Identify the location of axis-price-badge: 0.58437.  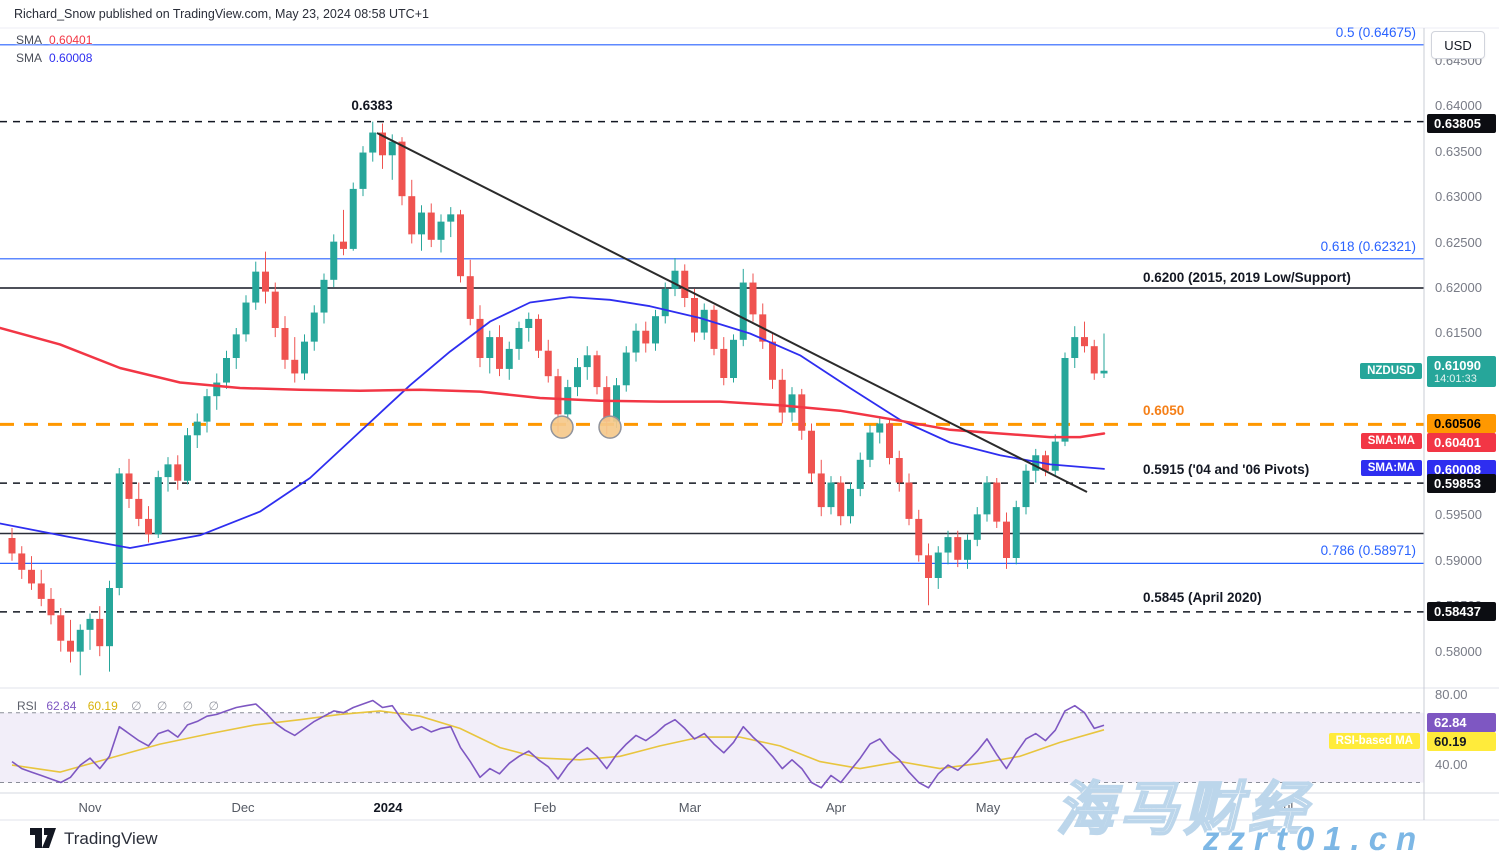
(1461, 612).